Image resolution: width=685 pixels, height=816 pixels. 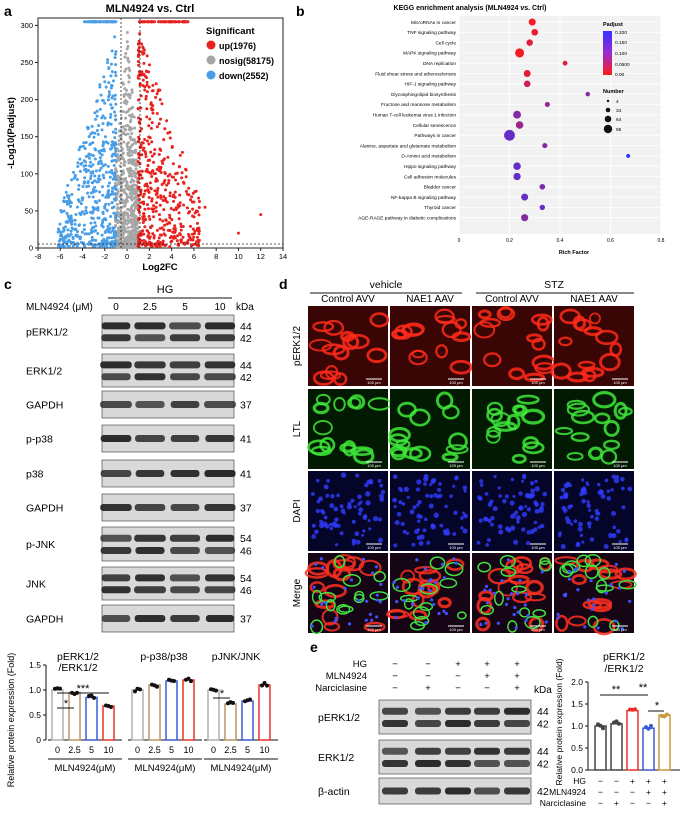 I want to click on blot-c-dose-label: MLN4924 (μM), so click(x=59, y=307).